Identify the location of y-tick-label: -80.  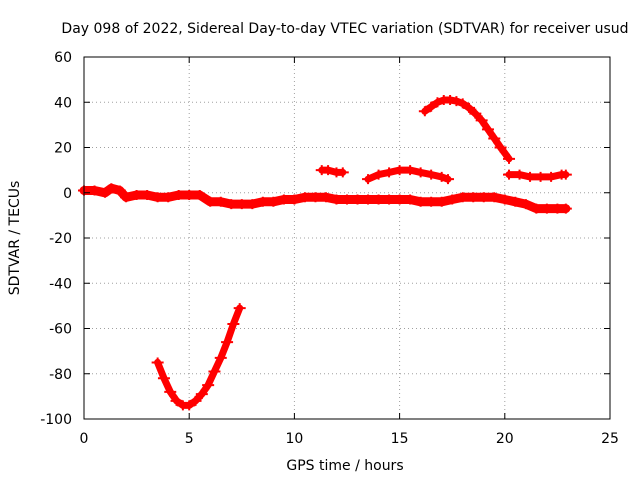
(60, 375).